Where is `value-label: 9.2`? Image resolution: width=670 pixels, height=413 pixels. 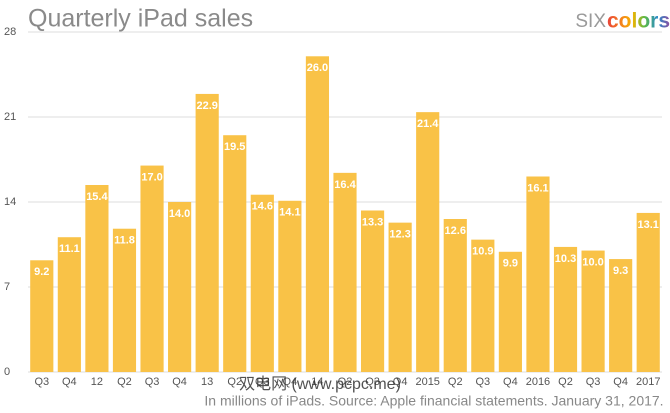 value-label: 9.2 is located at coordinates (41, 272).